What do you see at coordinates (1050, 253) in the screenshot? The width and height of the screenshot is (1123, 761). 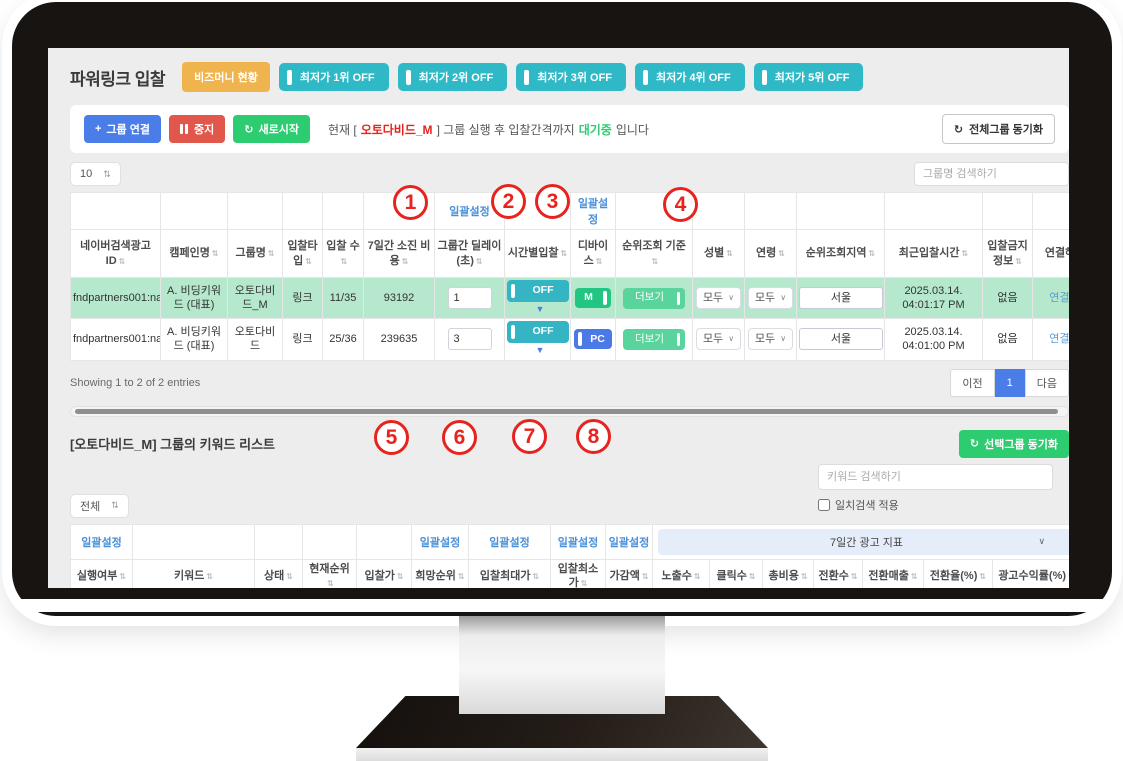 I see `column-header: 연결해제⇅` at bounding box center [1050, 253].